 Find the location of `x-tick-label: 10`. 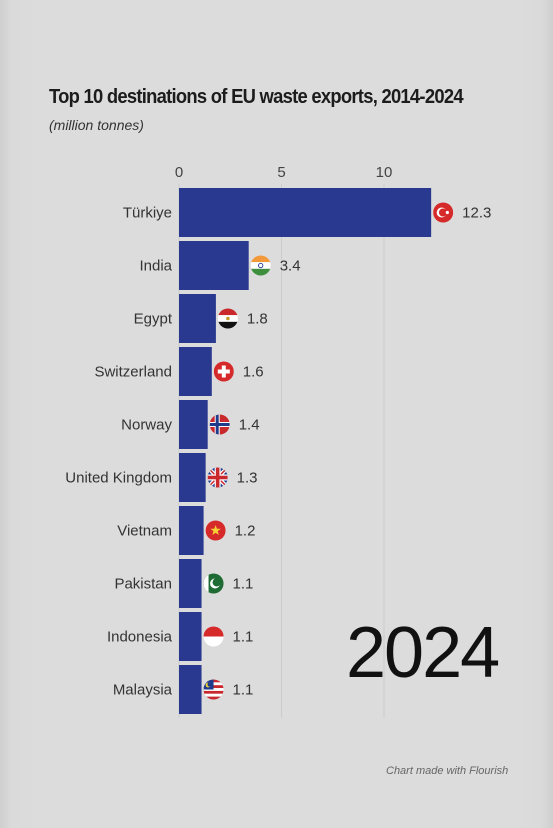

x-tick-label: 10 is located at coordinates (384, 172).